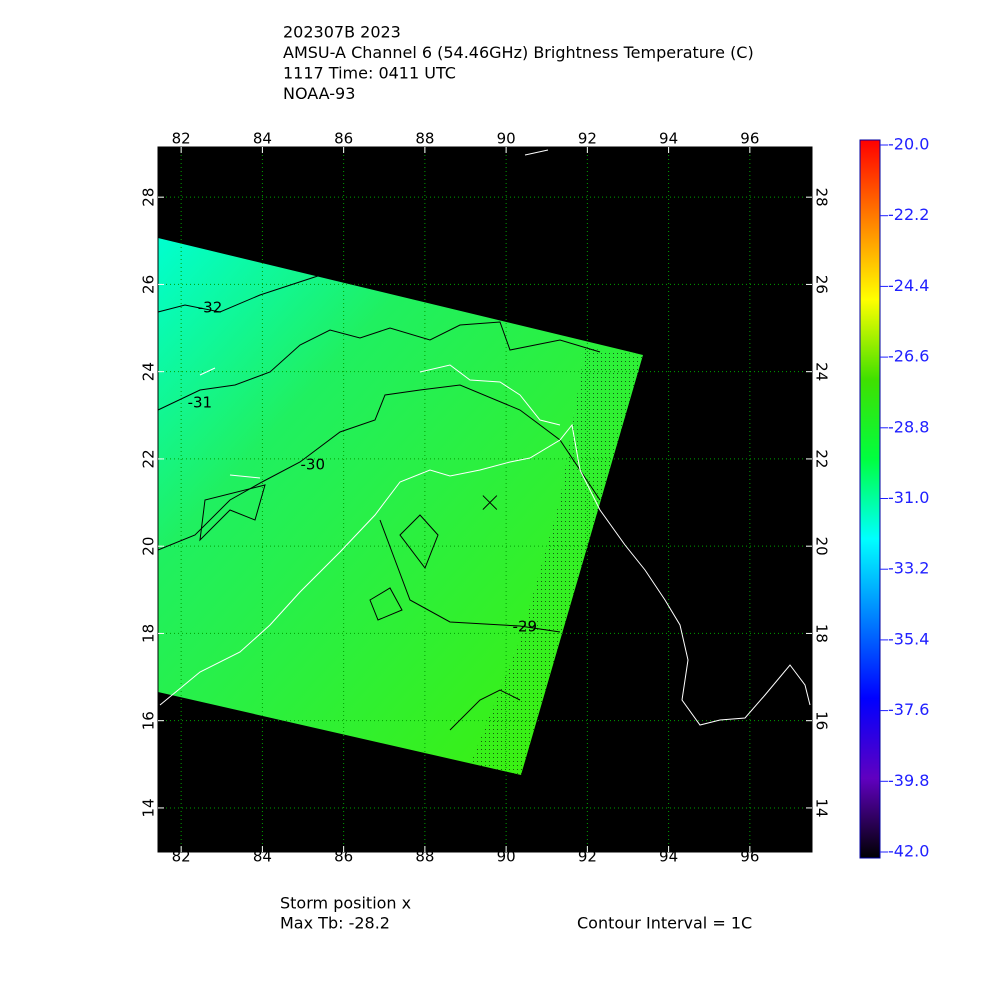  What do you see at coordinates (908, 638) in the screenshot?
I see `colorbar-label: -35.4` at bounding box center [908, 638].